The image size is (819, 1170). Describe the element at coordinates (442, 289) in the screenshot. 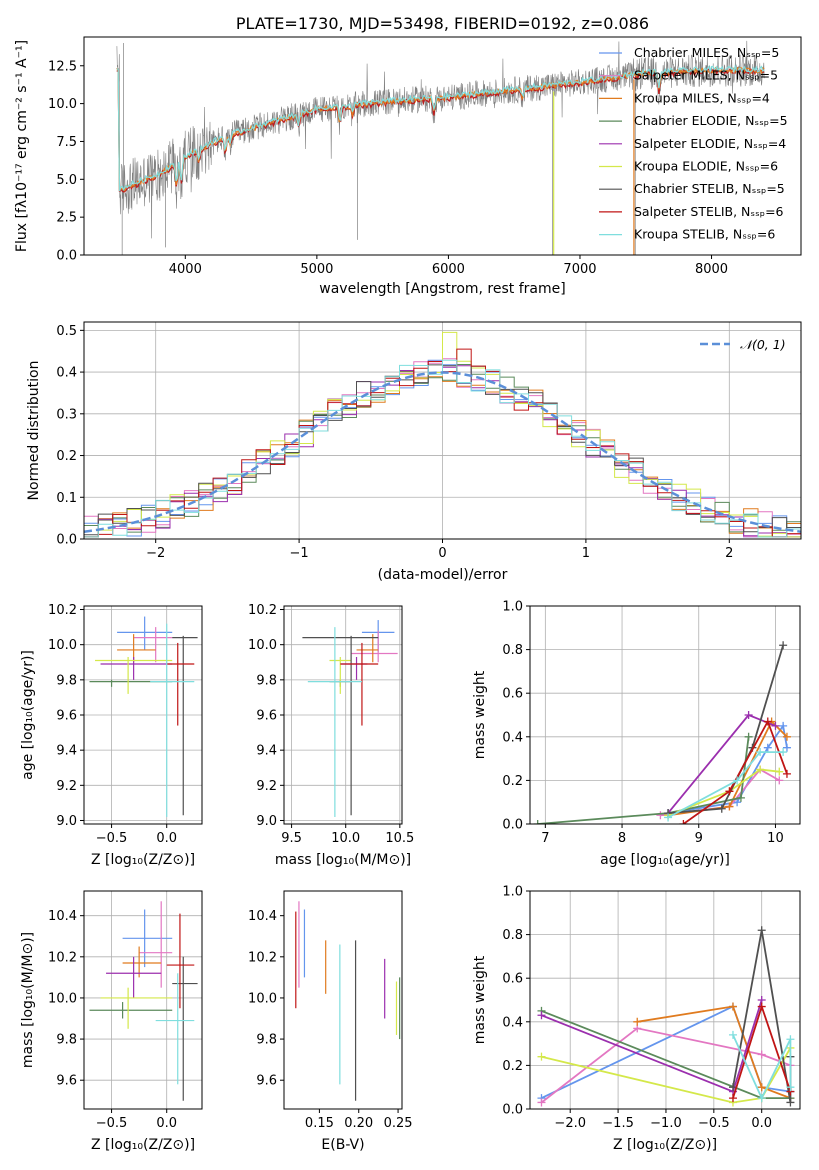

I see `x-axis-label: wavelength [Angstrom, rest frame]` at that location.